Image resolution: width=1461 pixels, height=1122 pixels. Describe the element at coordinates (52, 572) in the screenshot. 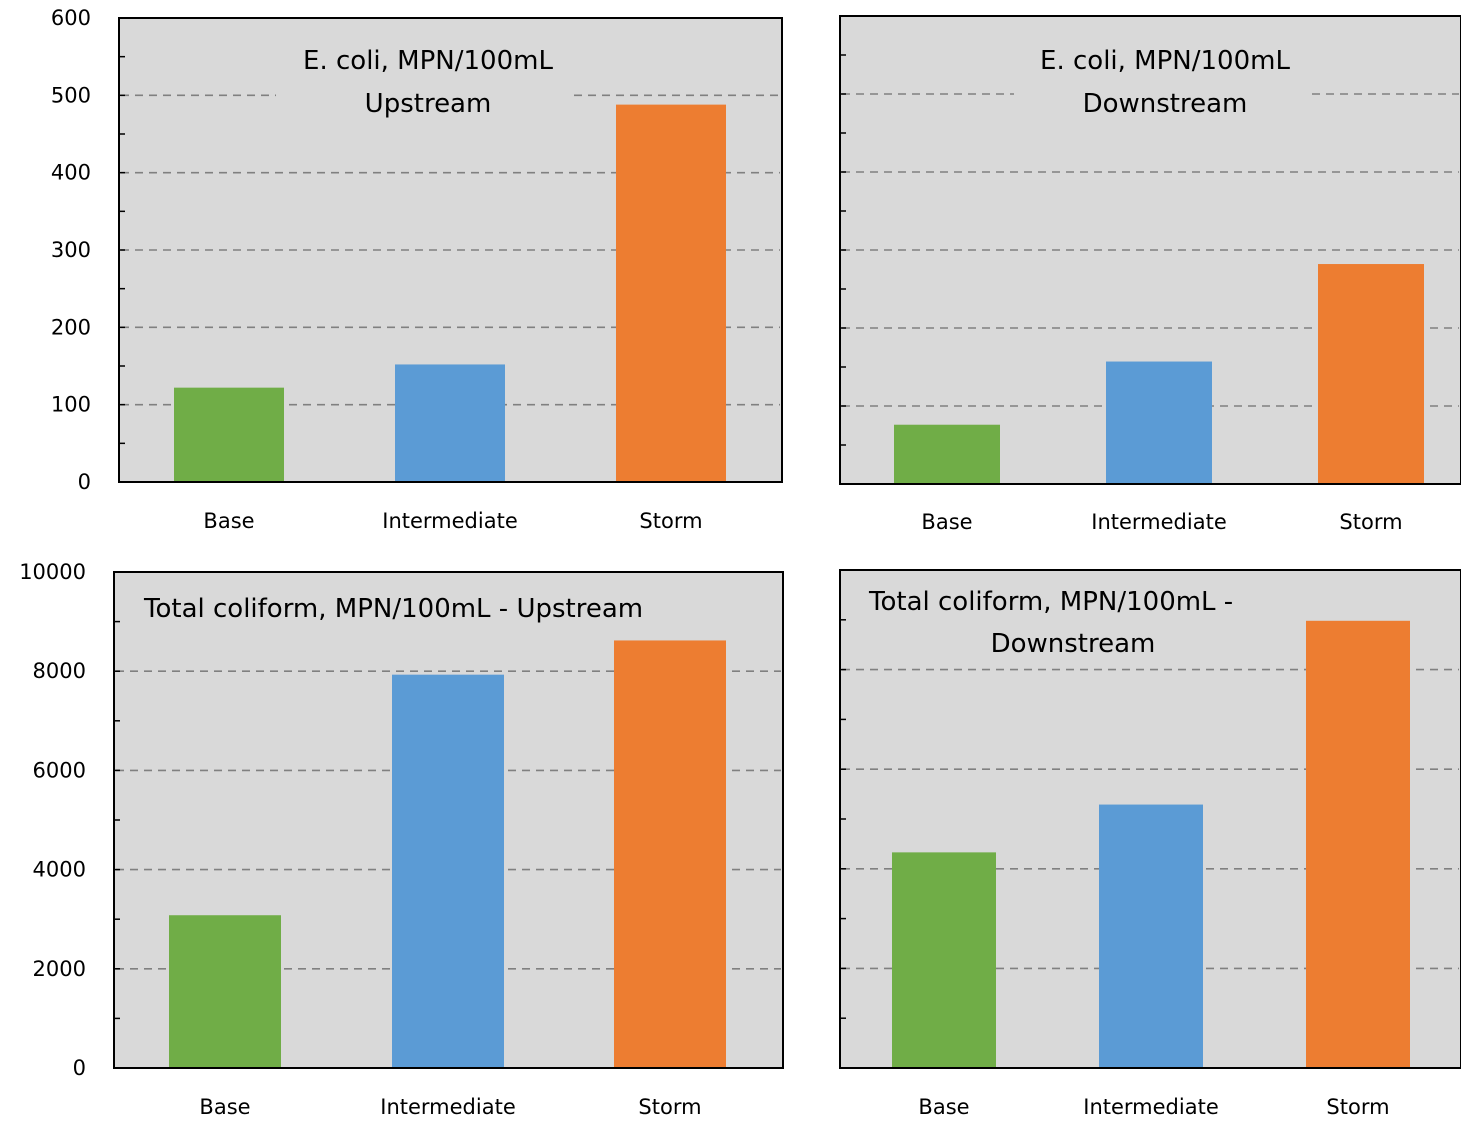

I see `y-tick-label: 10000` at that location.